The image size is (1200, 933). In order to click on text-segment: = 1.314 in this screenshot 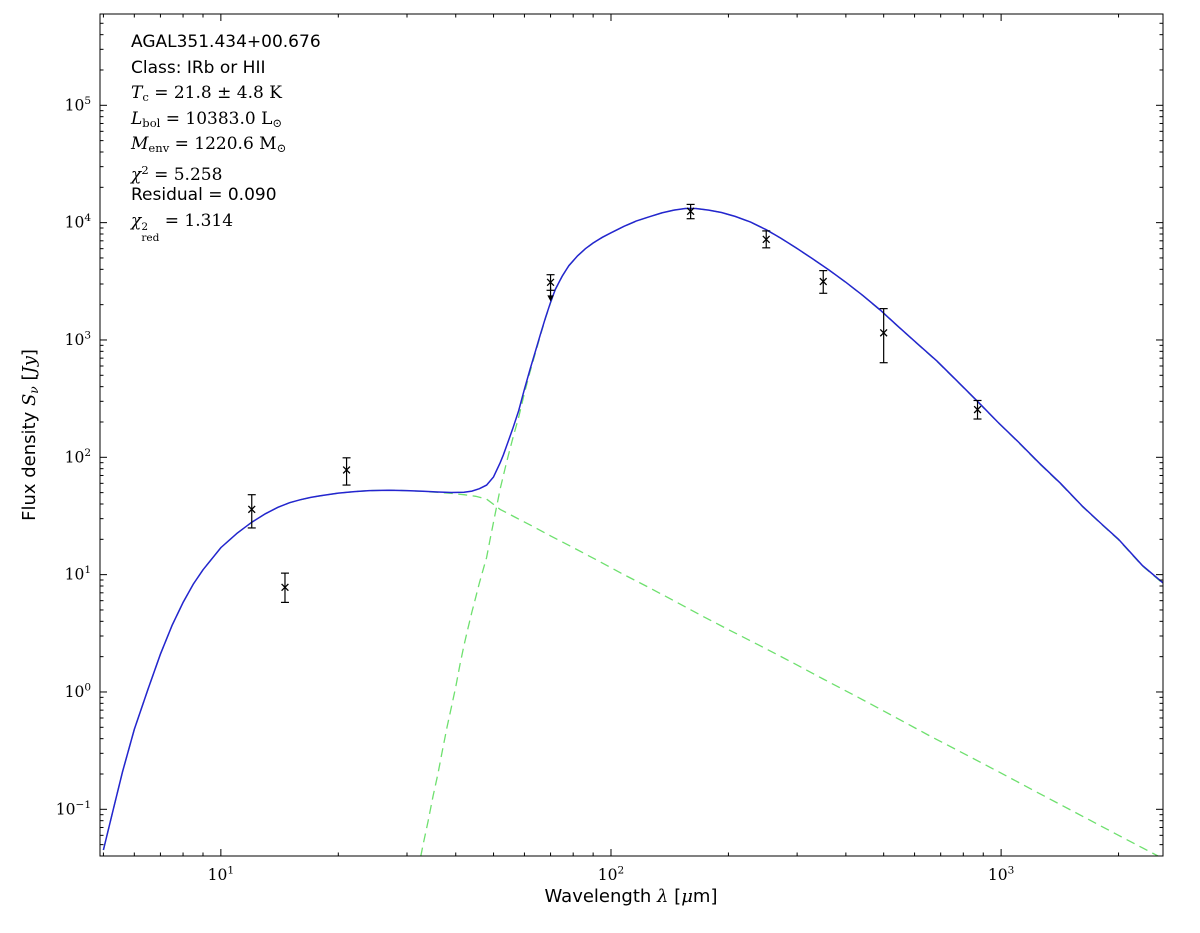, I will do `click(196, 220)`.